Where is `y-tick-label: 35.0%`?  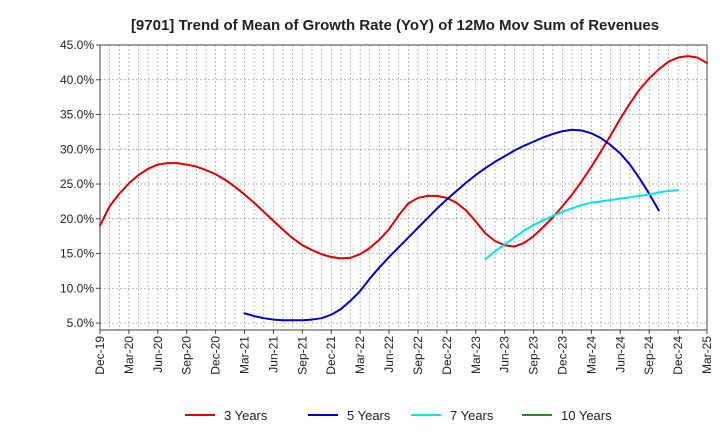 y-tick-label: 35.0% is located at coordinates (77, 115).